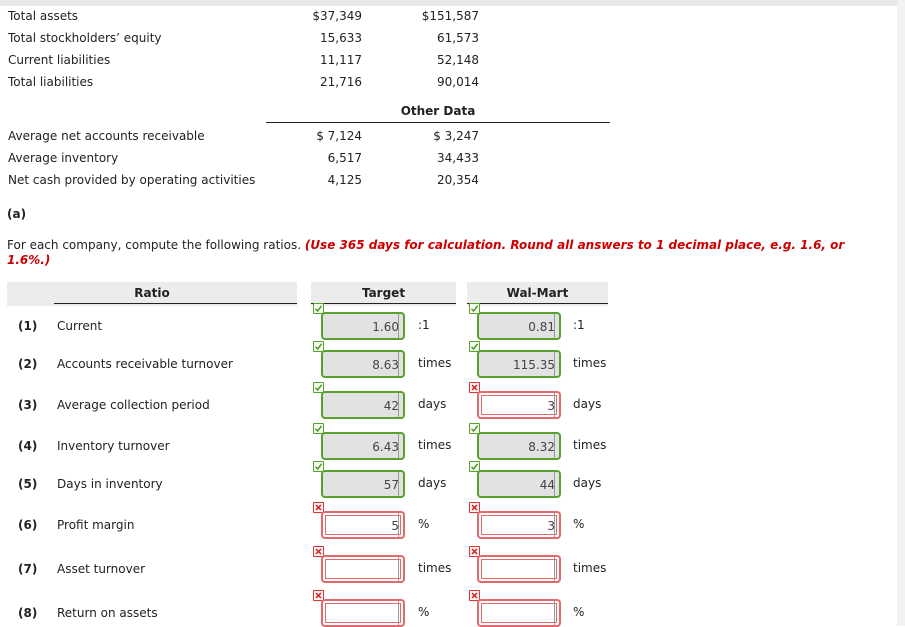  I want to click on fin-label: Average net accounts receivable, so click(106, 136).